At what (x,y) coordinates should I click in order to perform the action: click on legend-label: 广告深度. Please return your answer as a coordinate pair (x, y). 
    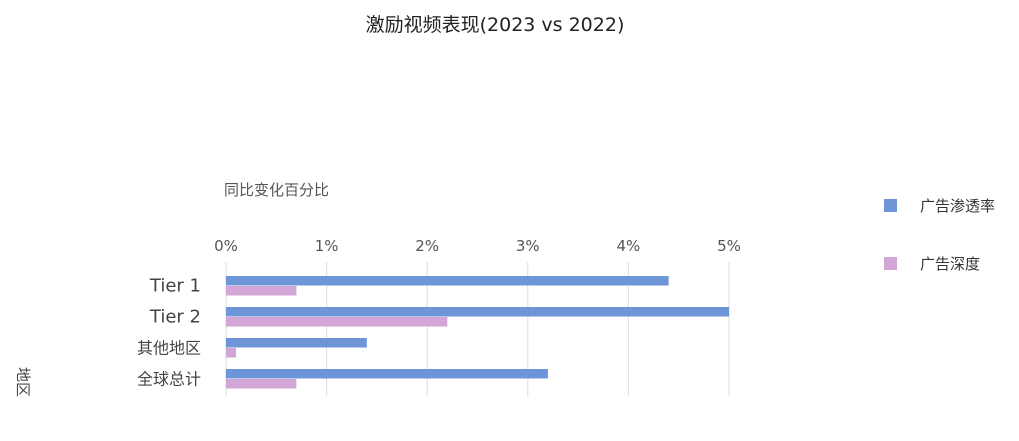
    Looking at the image, I should click on (950, 264).